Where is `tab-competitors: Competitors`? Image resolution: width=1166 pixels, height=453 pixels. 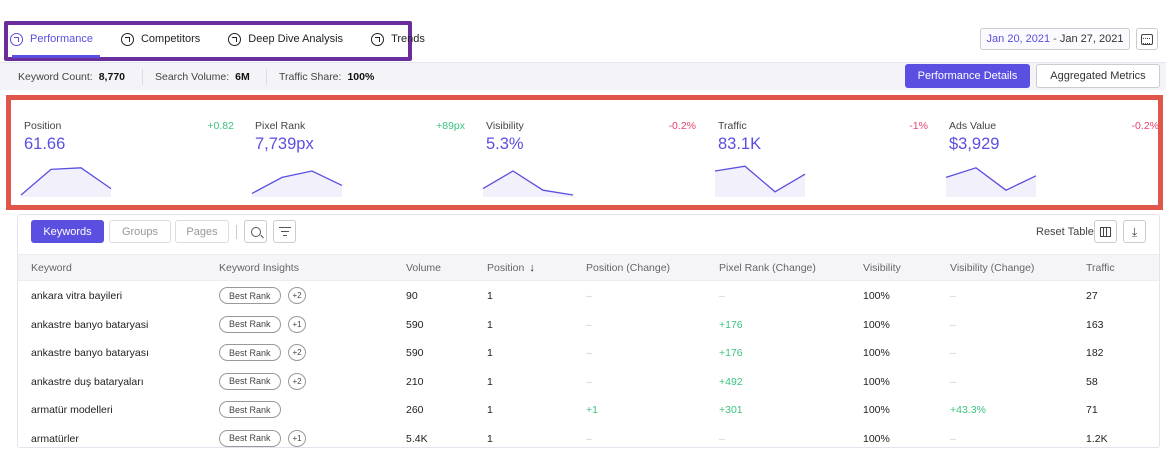 tab-competitors: Competitors is located at coordinates (165, 39).